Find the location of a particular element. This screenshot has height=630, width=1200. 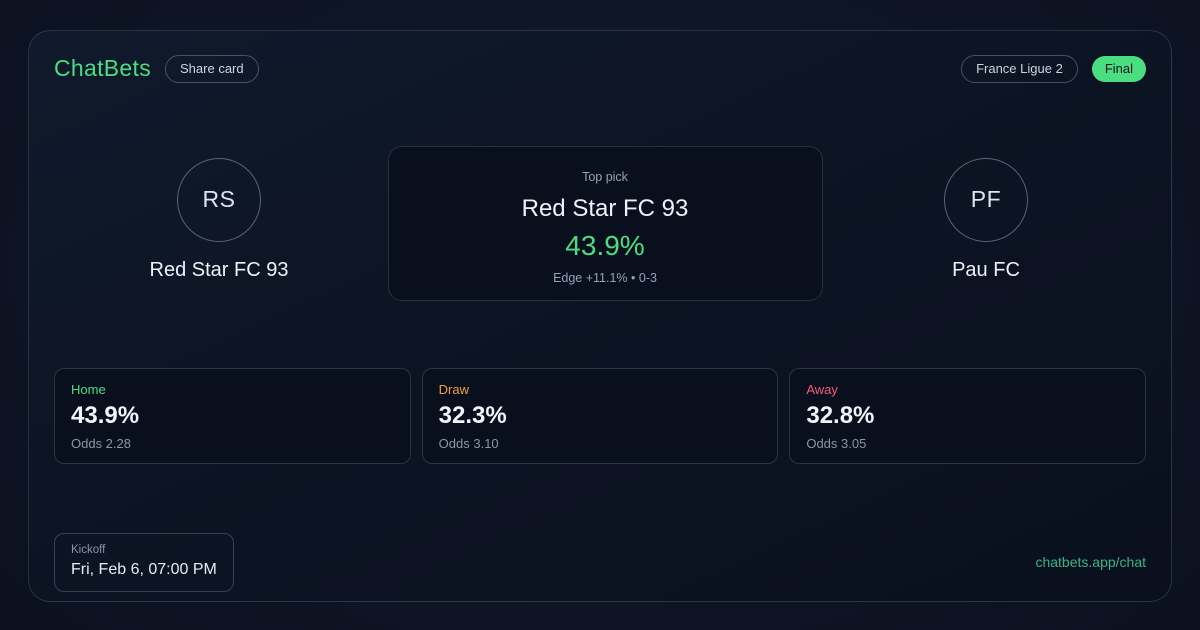

top-pick-team: Red Star FC 93 is located at coordinates (605, 208).